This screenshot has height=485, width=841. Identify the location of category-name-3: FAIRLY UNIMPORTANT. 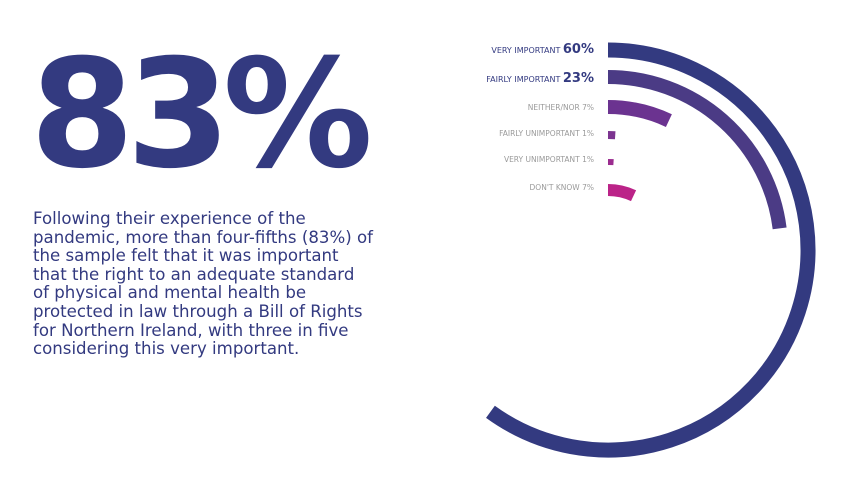
(540, 133).